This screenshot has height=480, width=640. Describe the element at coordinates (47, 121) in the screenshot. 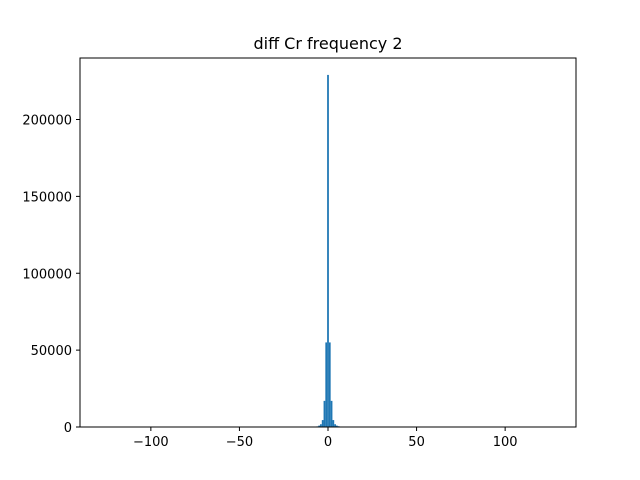

I see `y-tick-label: 200000` at that location.